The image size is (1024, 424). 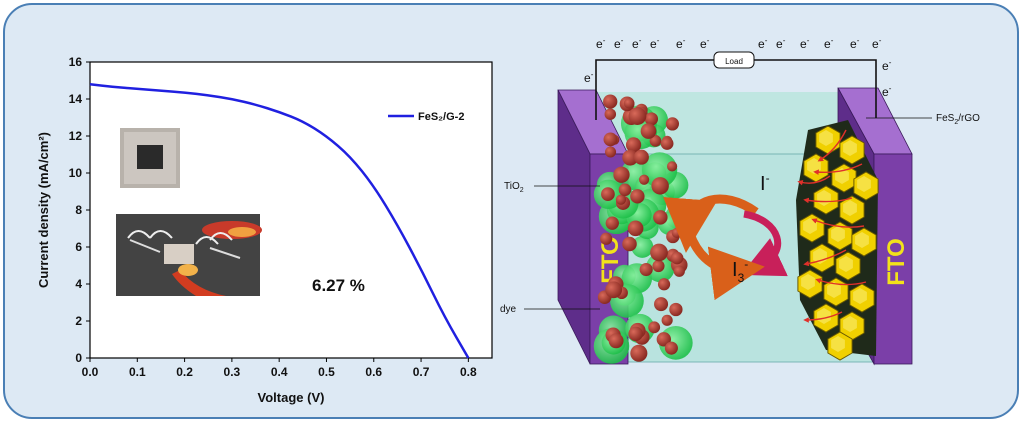 I want to click on efficiency-label: 6.27 %, so click(x=338, y=285).